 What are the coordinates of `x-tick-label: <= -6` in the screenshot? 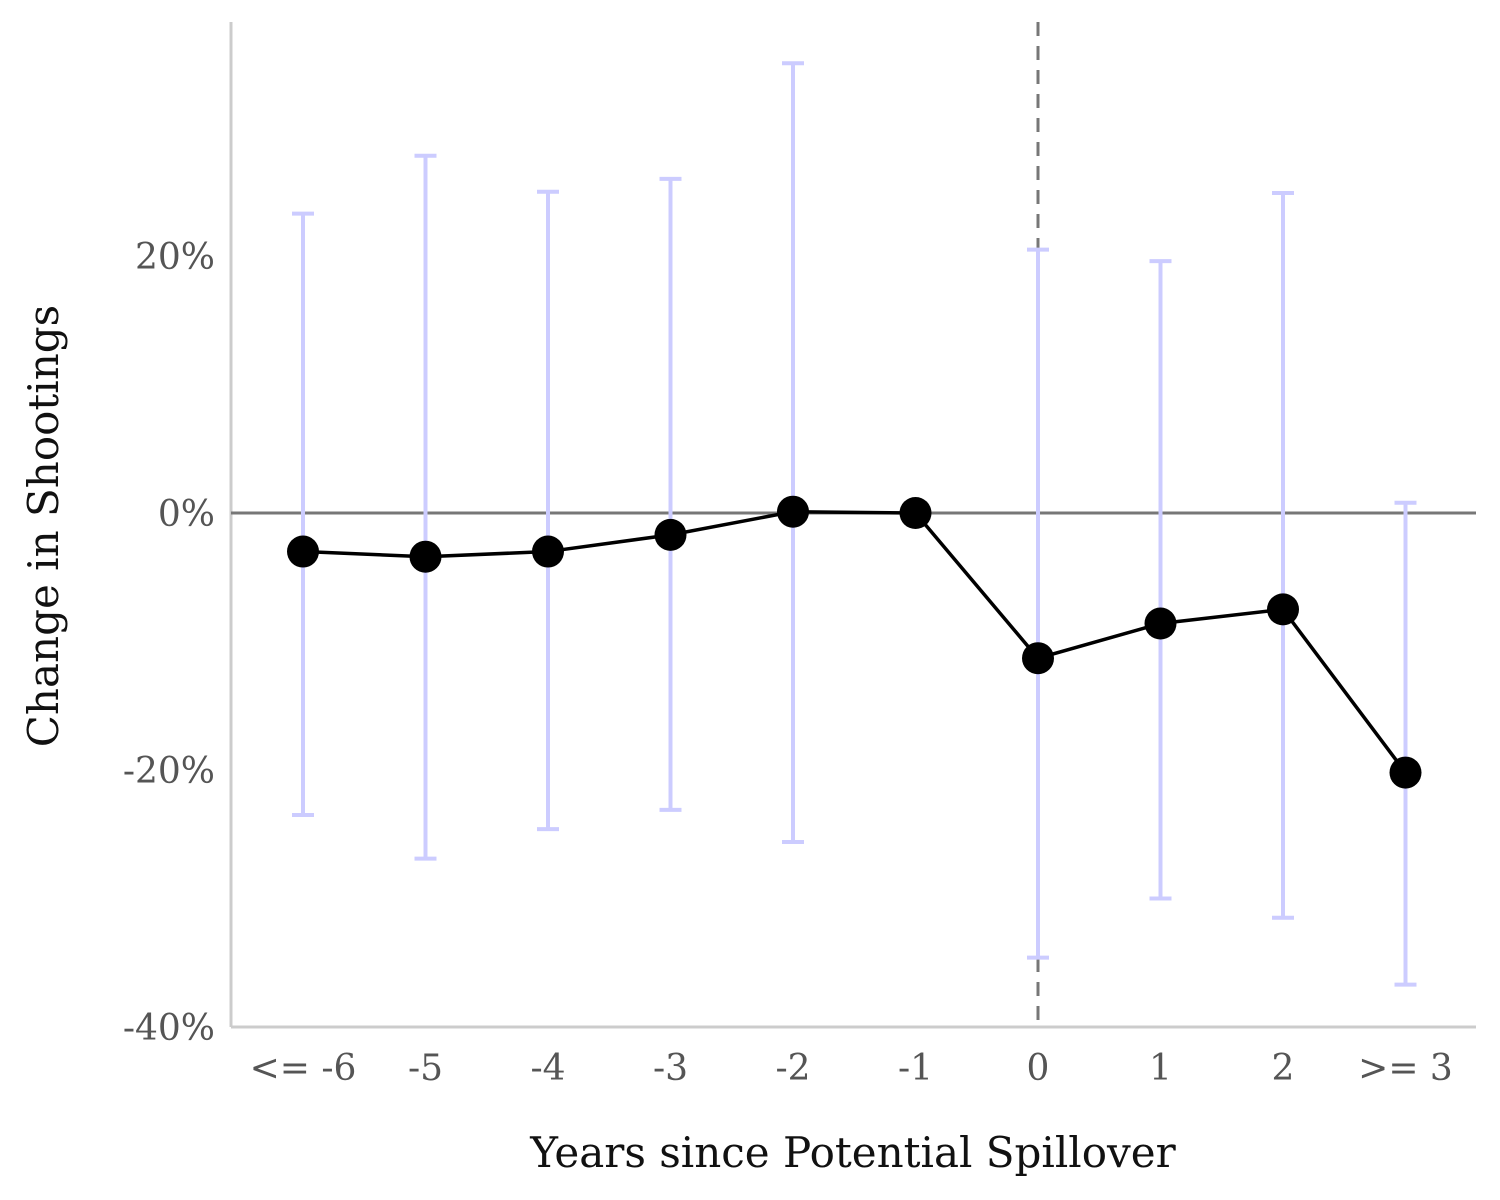 It's located at (303, 1068).